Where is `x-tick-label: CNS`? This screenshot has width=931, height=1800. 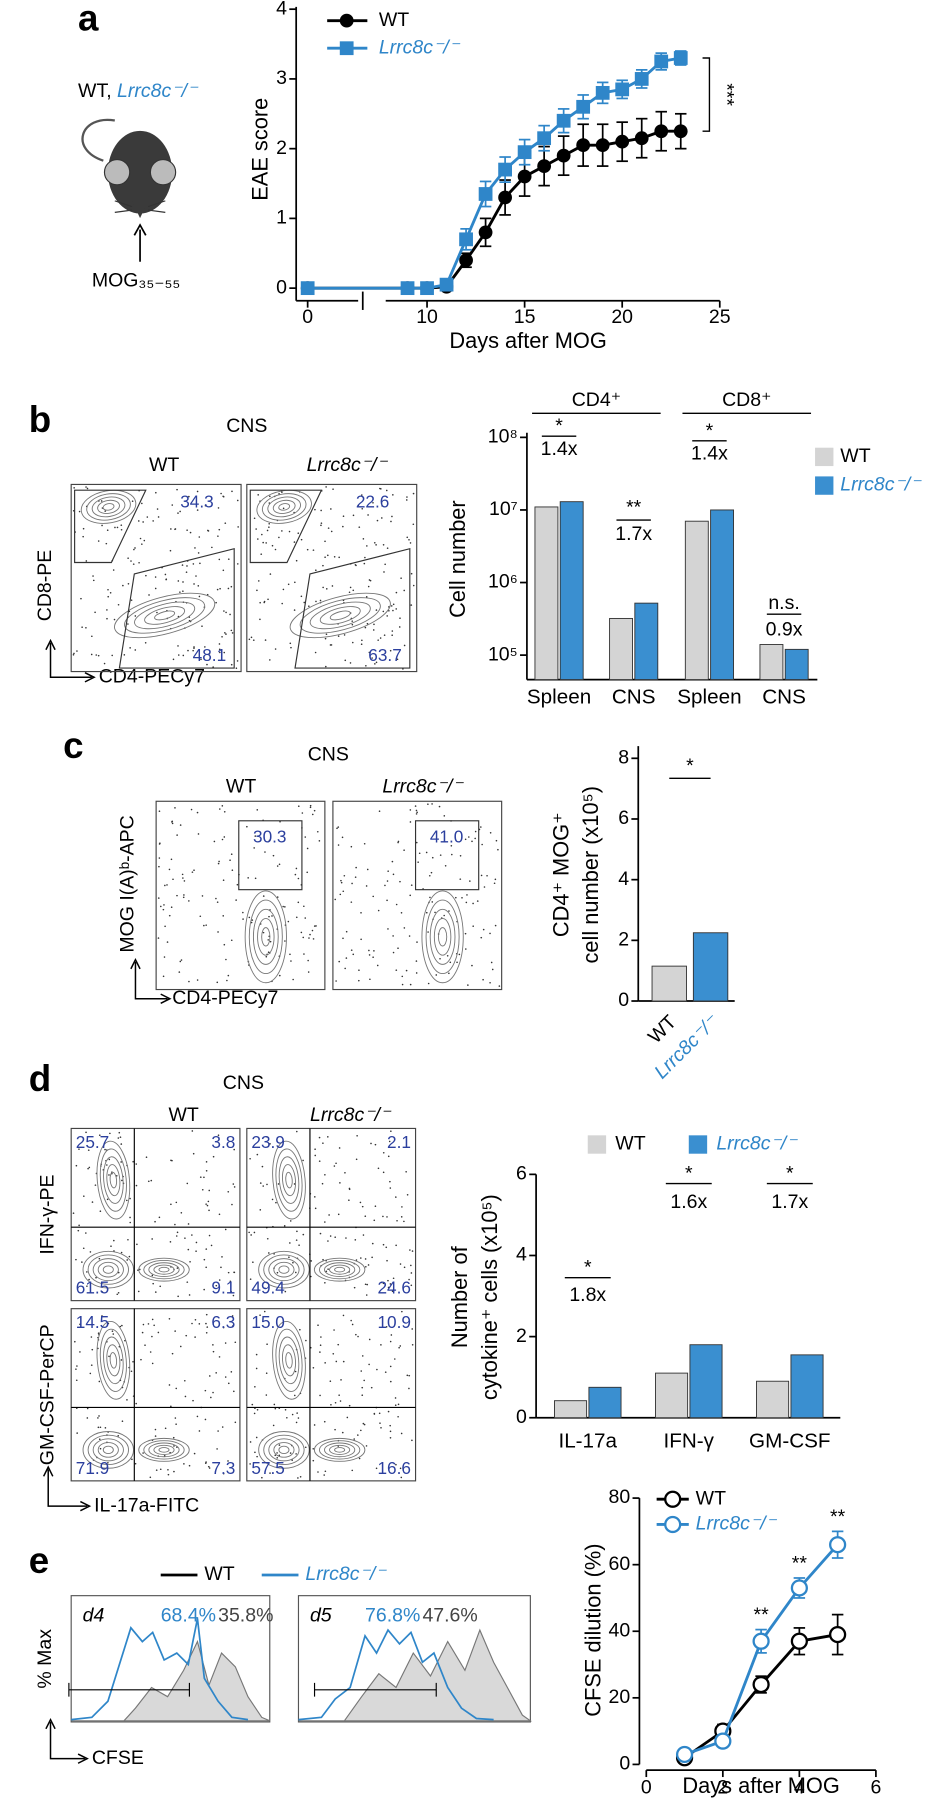
x-tick-label: CNS is located at coordinates (634, 696).